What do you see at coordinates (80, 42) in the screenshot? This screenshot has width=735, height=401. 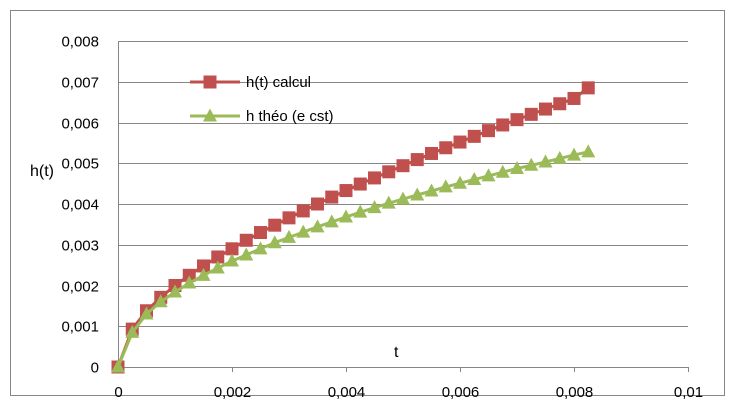 I see `y-tick-label: 0,008` at bounding box center [80, 42].